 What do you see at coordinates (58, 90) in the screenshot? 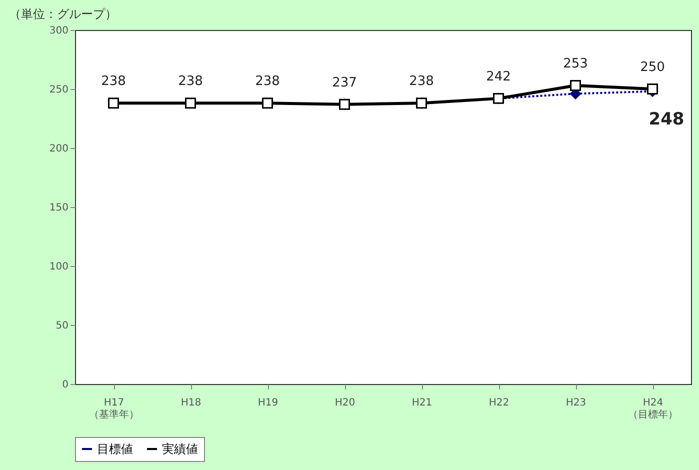
I see `y-tick-label: 250` at bounding box center [58, 90].